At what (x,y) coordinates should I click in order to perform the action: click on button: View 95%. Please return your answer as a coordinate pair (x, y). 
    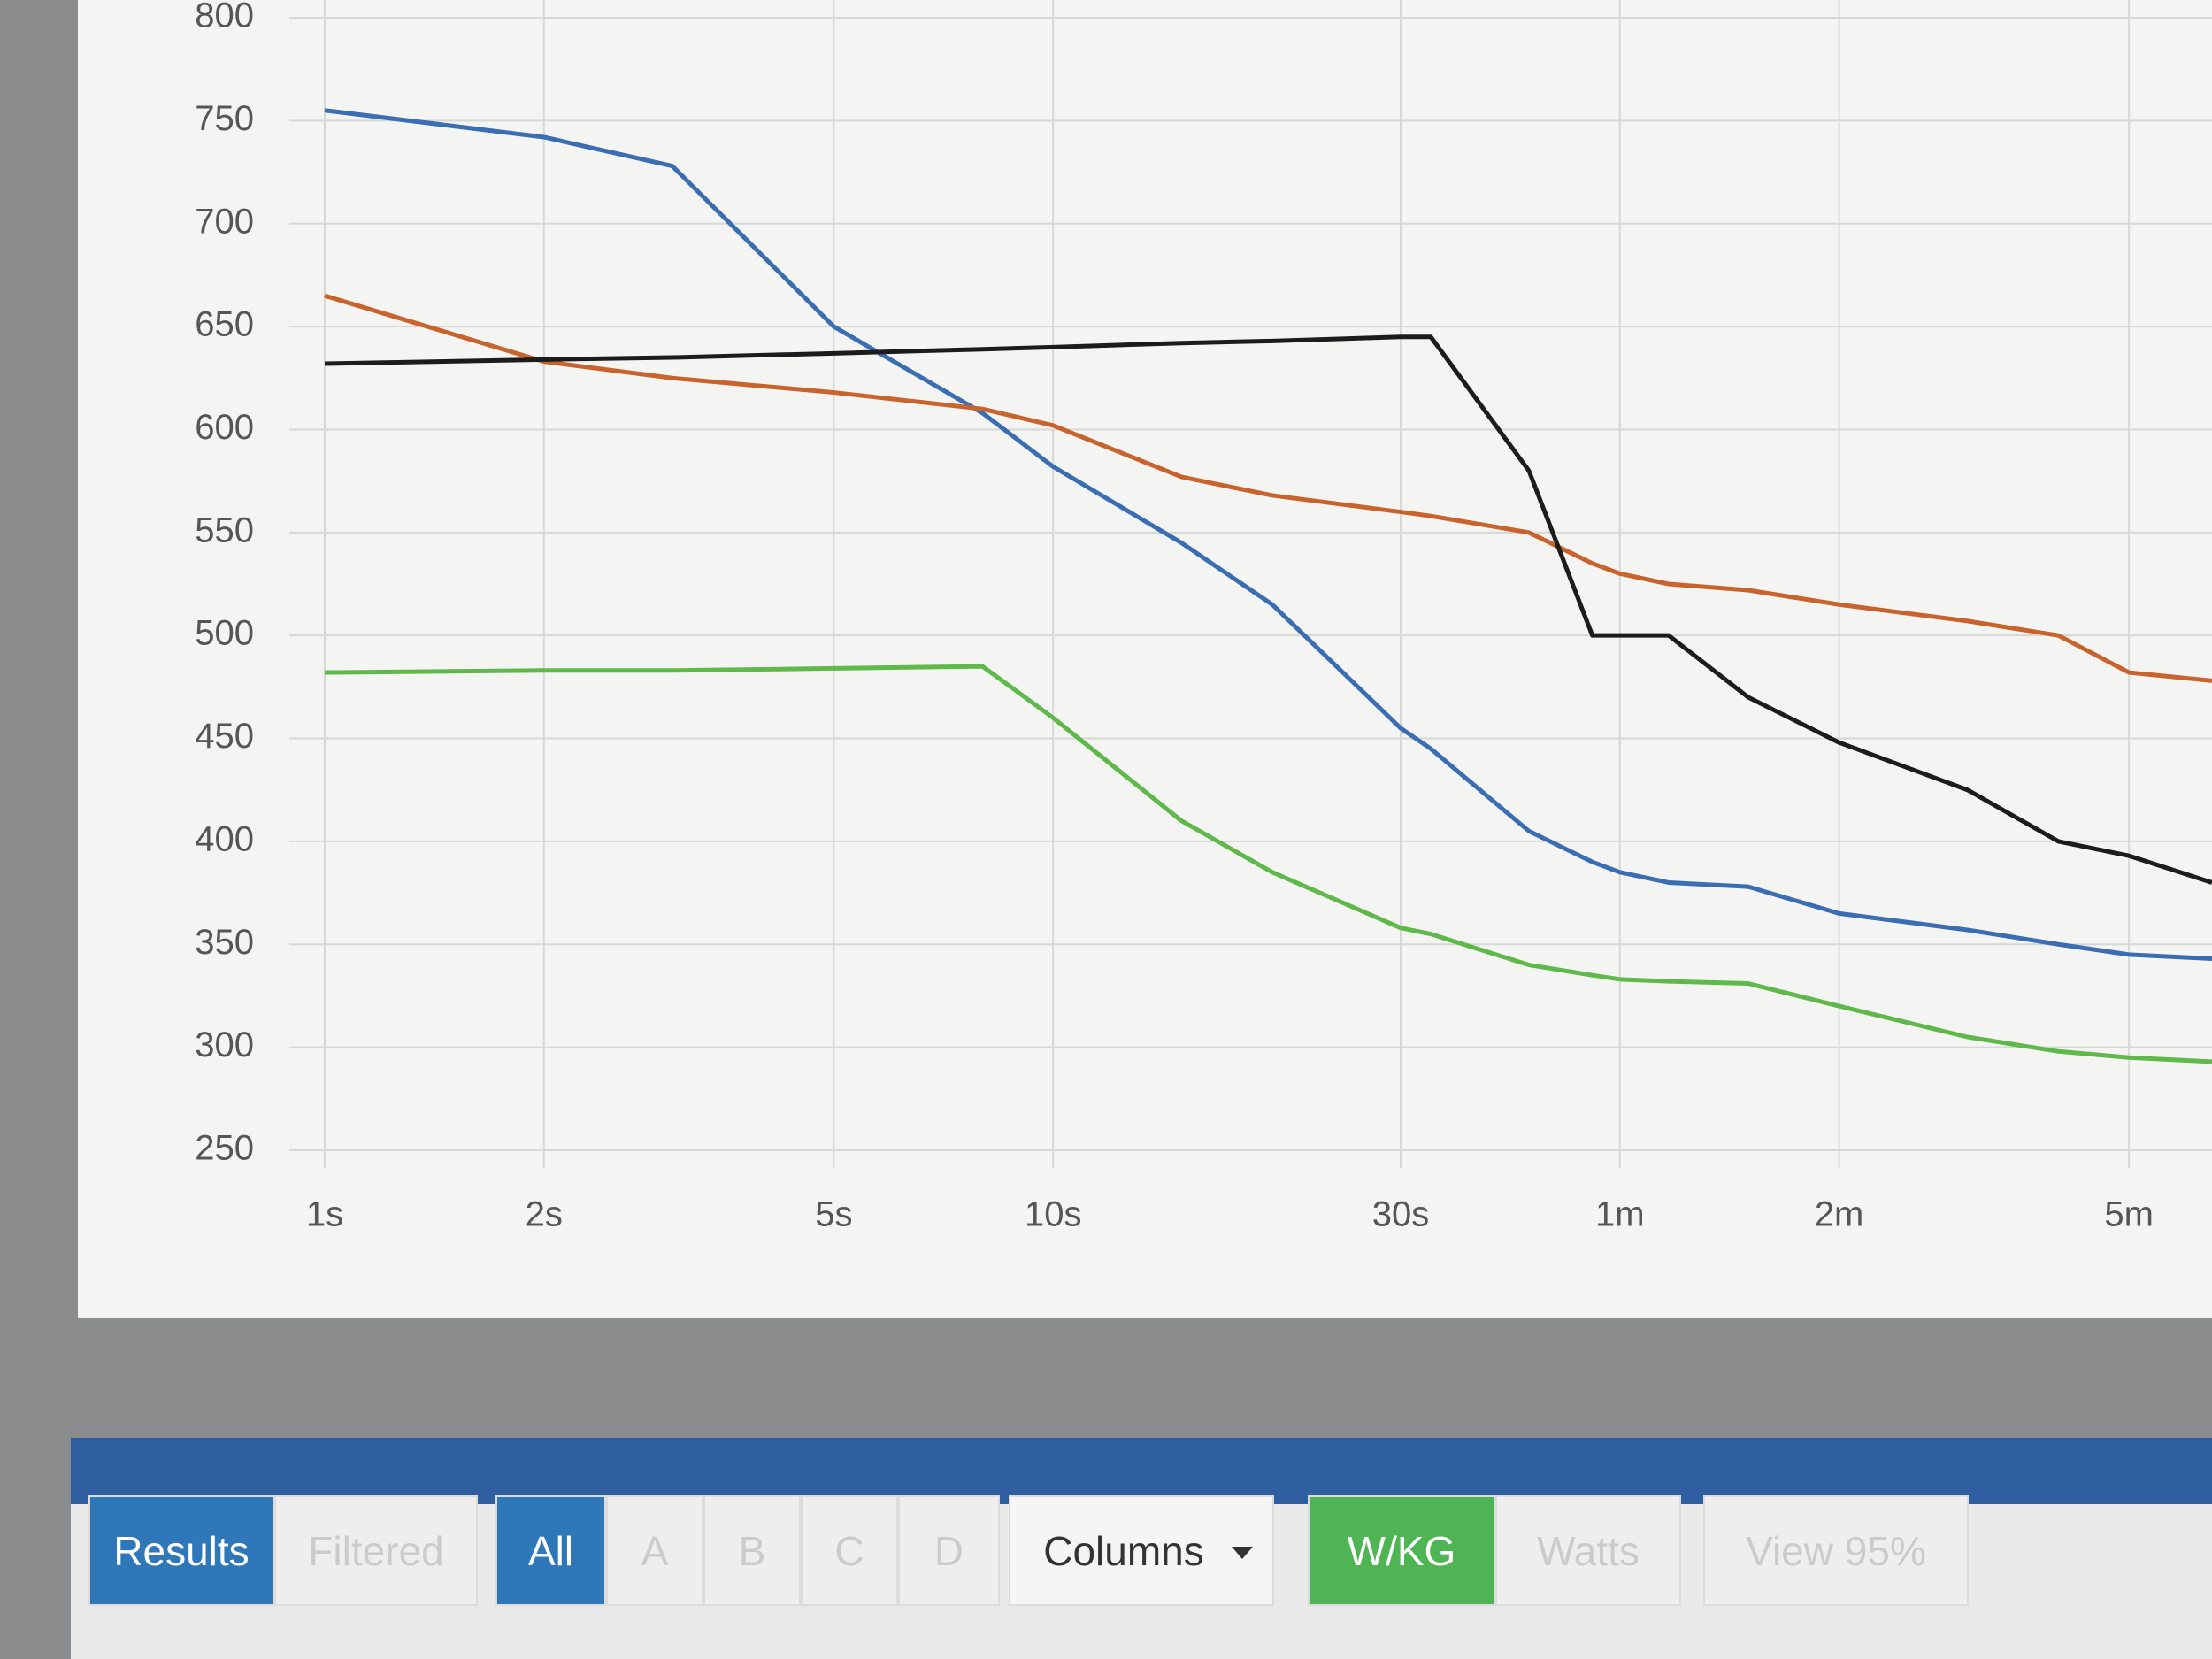
    Looking at the image, I should click on (1836, 1551).